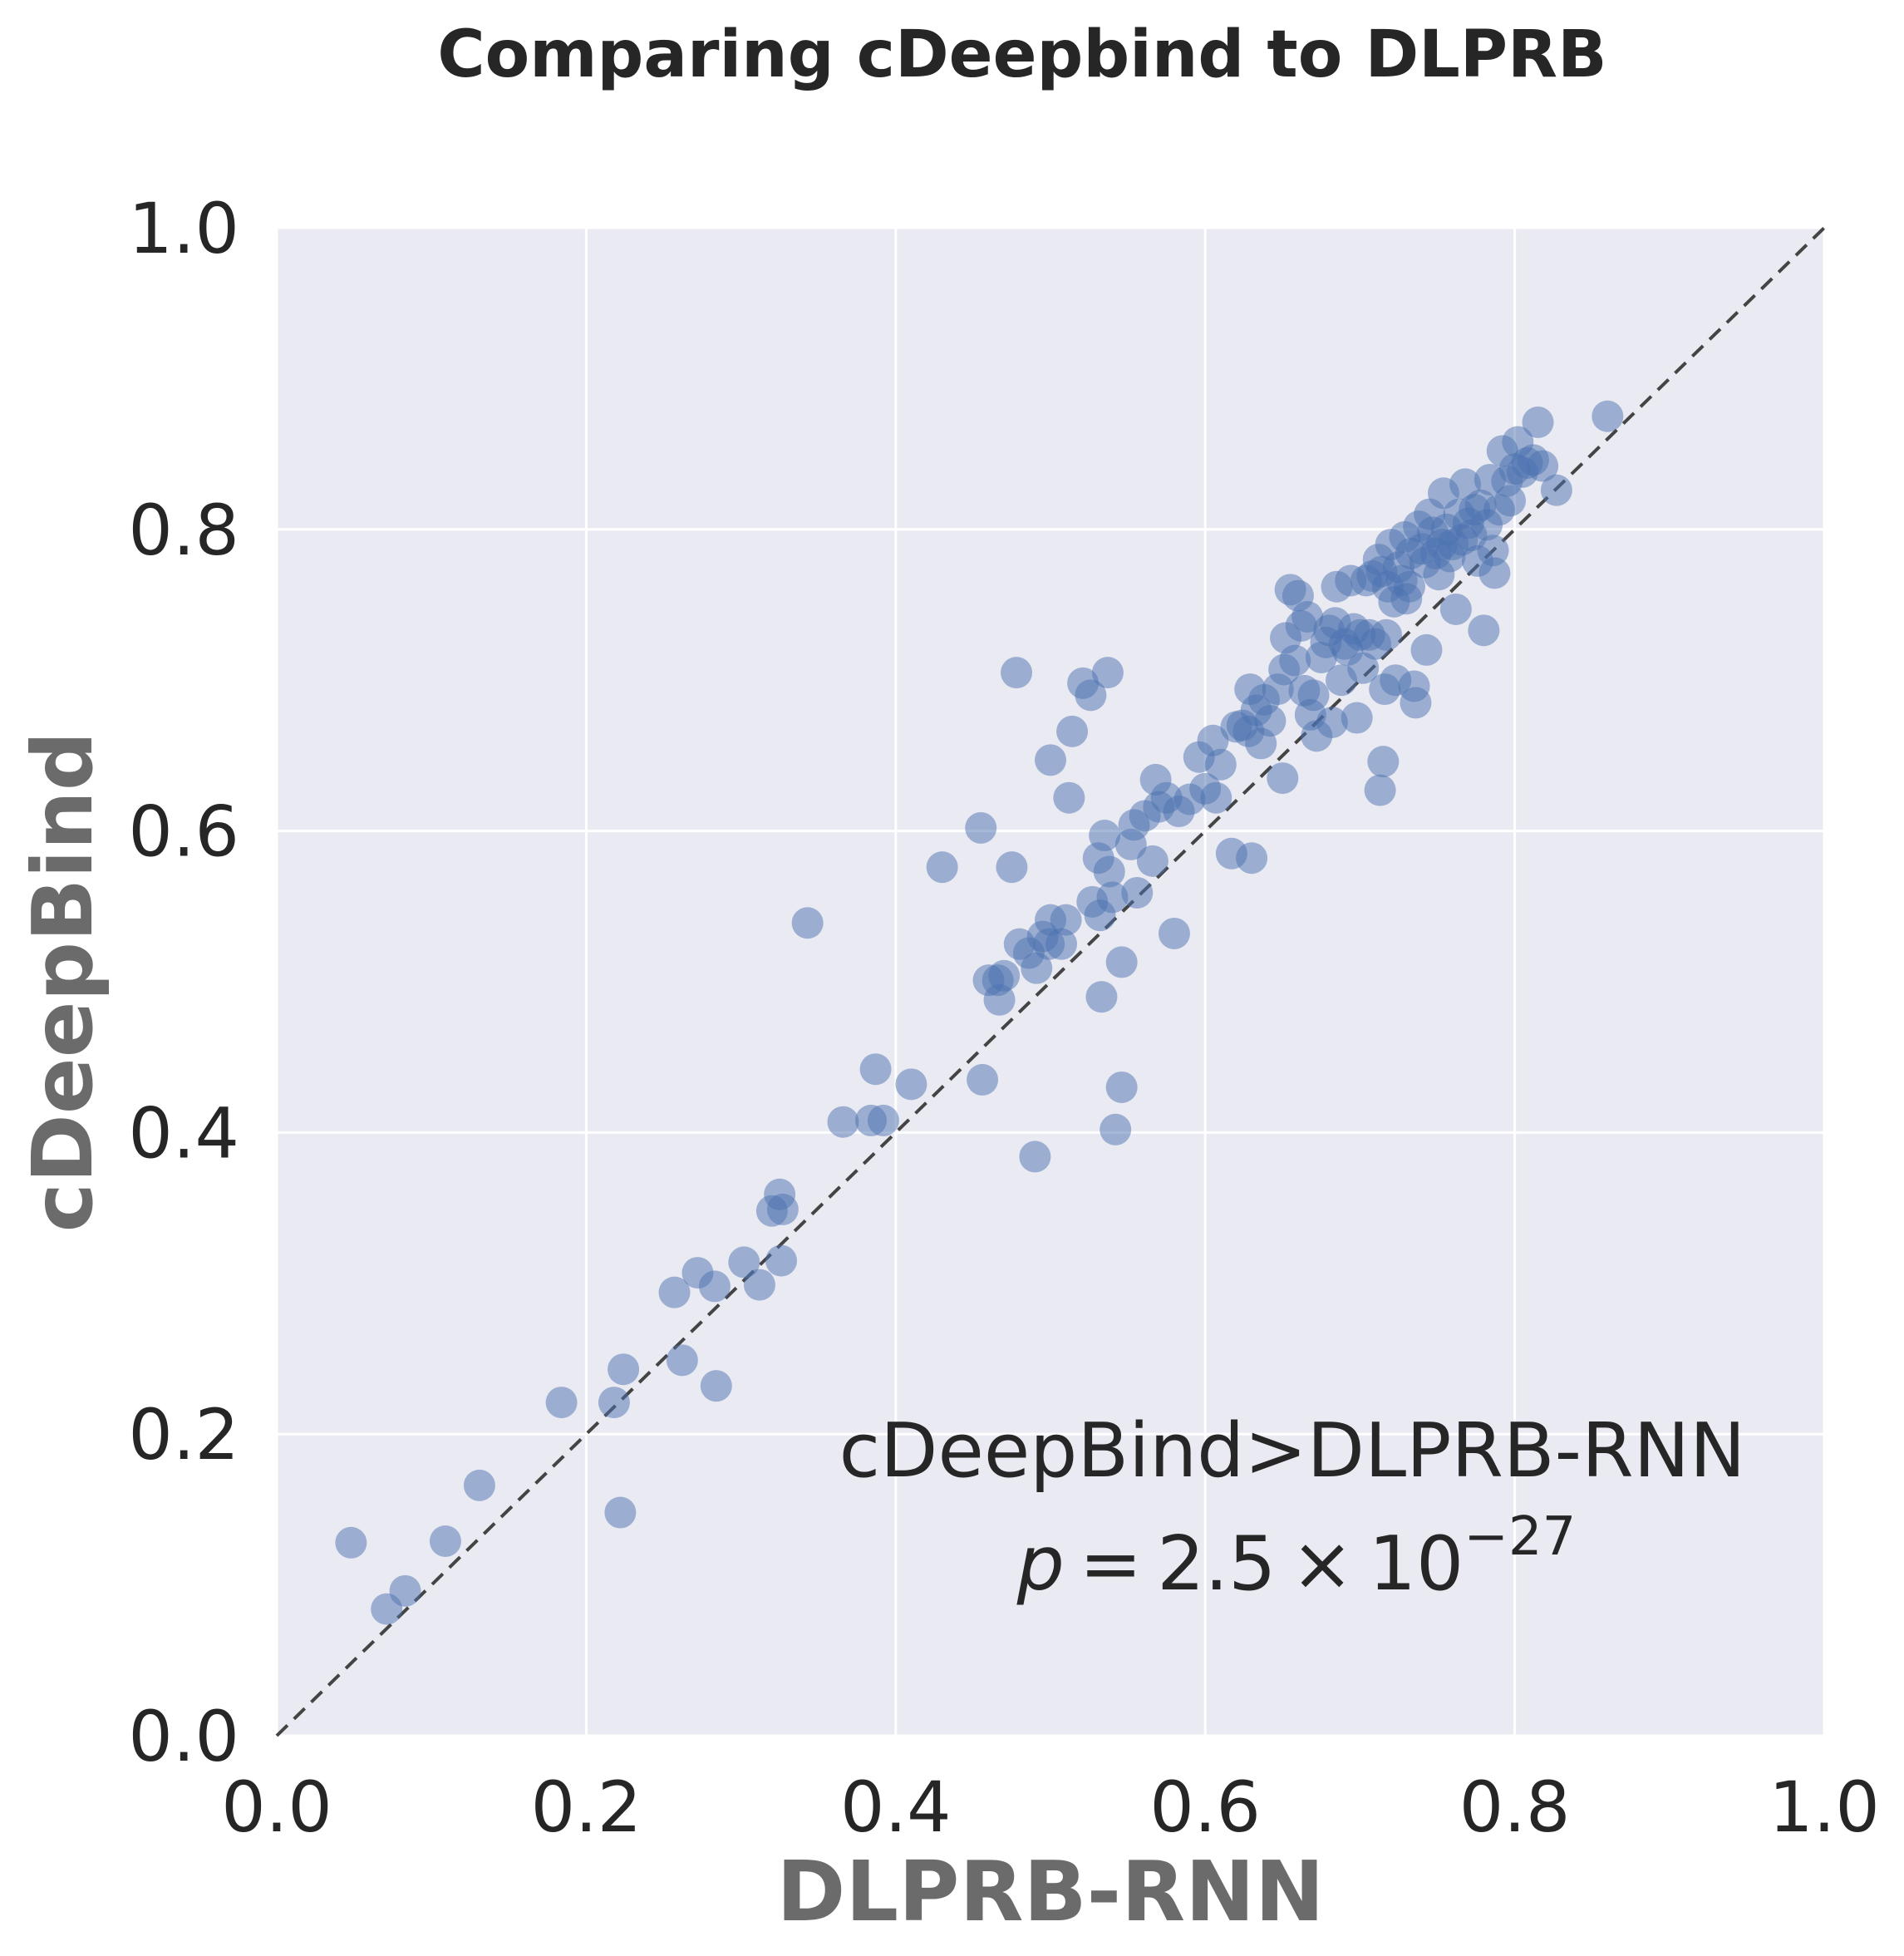  Describe the element at coordinates (1111, 1564) in the screenshot. I see `equals-sign: =` at that location.